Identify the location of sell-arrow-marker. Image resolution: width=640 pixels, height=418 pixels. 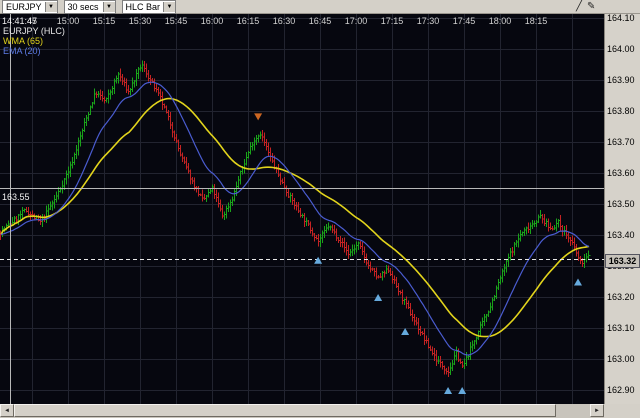
(258, 117).